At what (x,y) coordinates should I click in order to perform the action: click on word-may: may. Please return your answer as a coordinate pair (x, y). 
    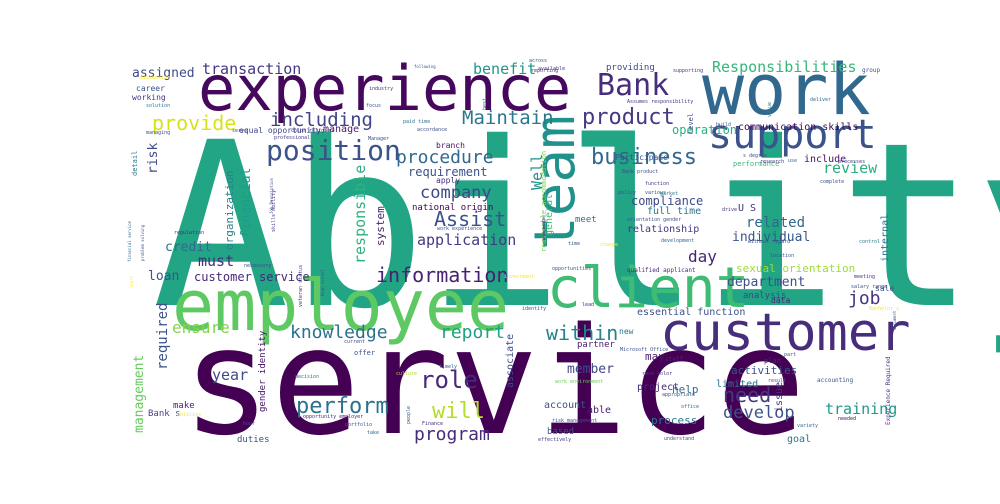
    Looking at the image, I should click on (655, 356).